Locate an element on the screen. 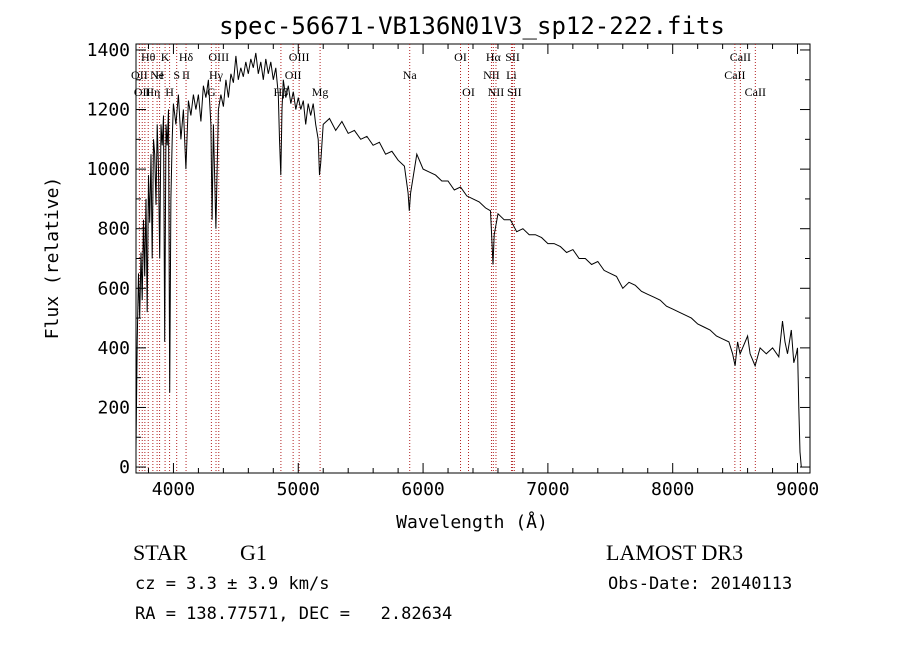 This screenshot has height=649, width=900. spectral-line-label: K is located at coordinates (165, 57).